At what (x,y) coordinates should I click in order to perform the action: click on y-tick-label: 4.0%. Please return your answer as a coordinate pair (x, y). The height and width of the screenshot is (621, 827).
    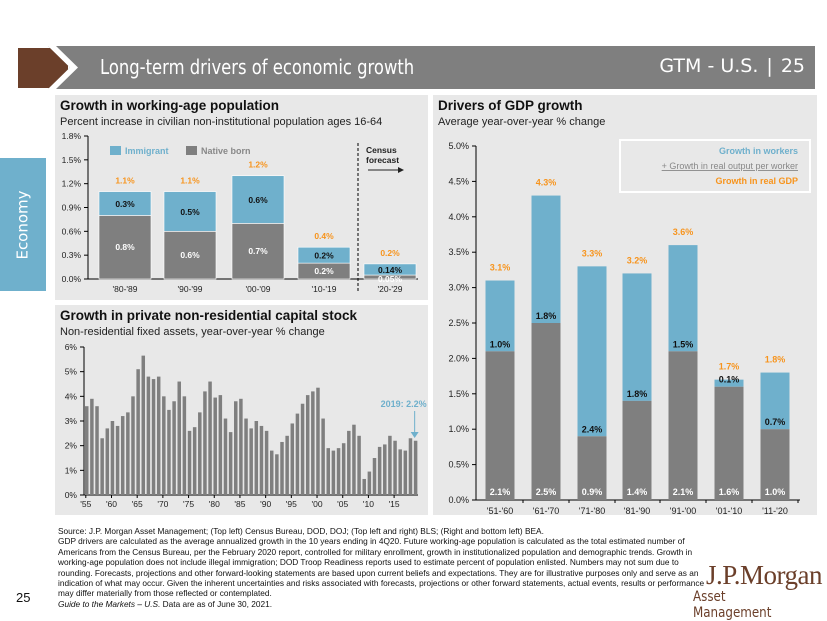
    Looking at the image, I should click on (458, 217).